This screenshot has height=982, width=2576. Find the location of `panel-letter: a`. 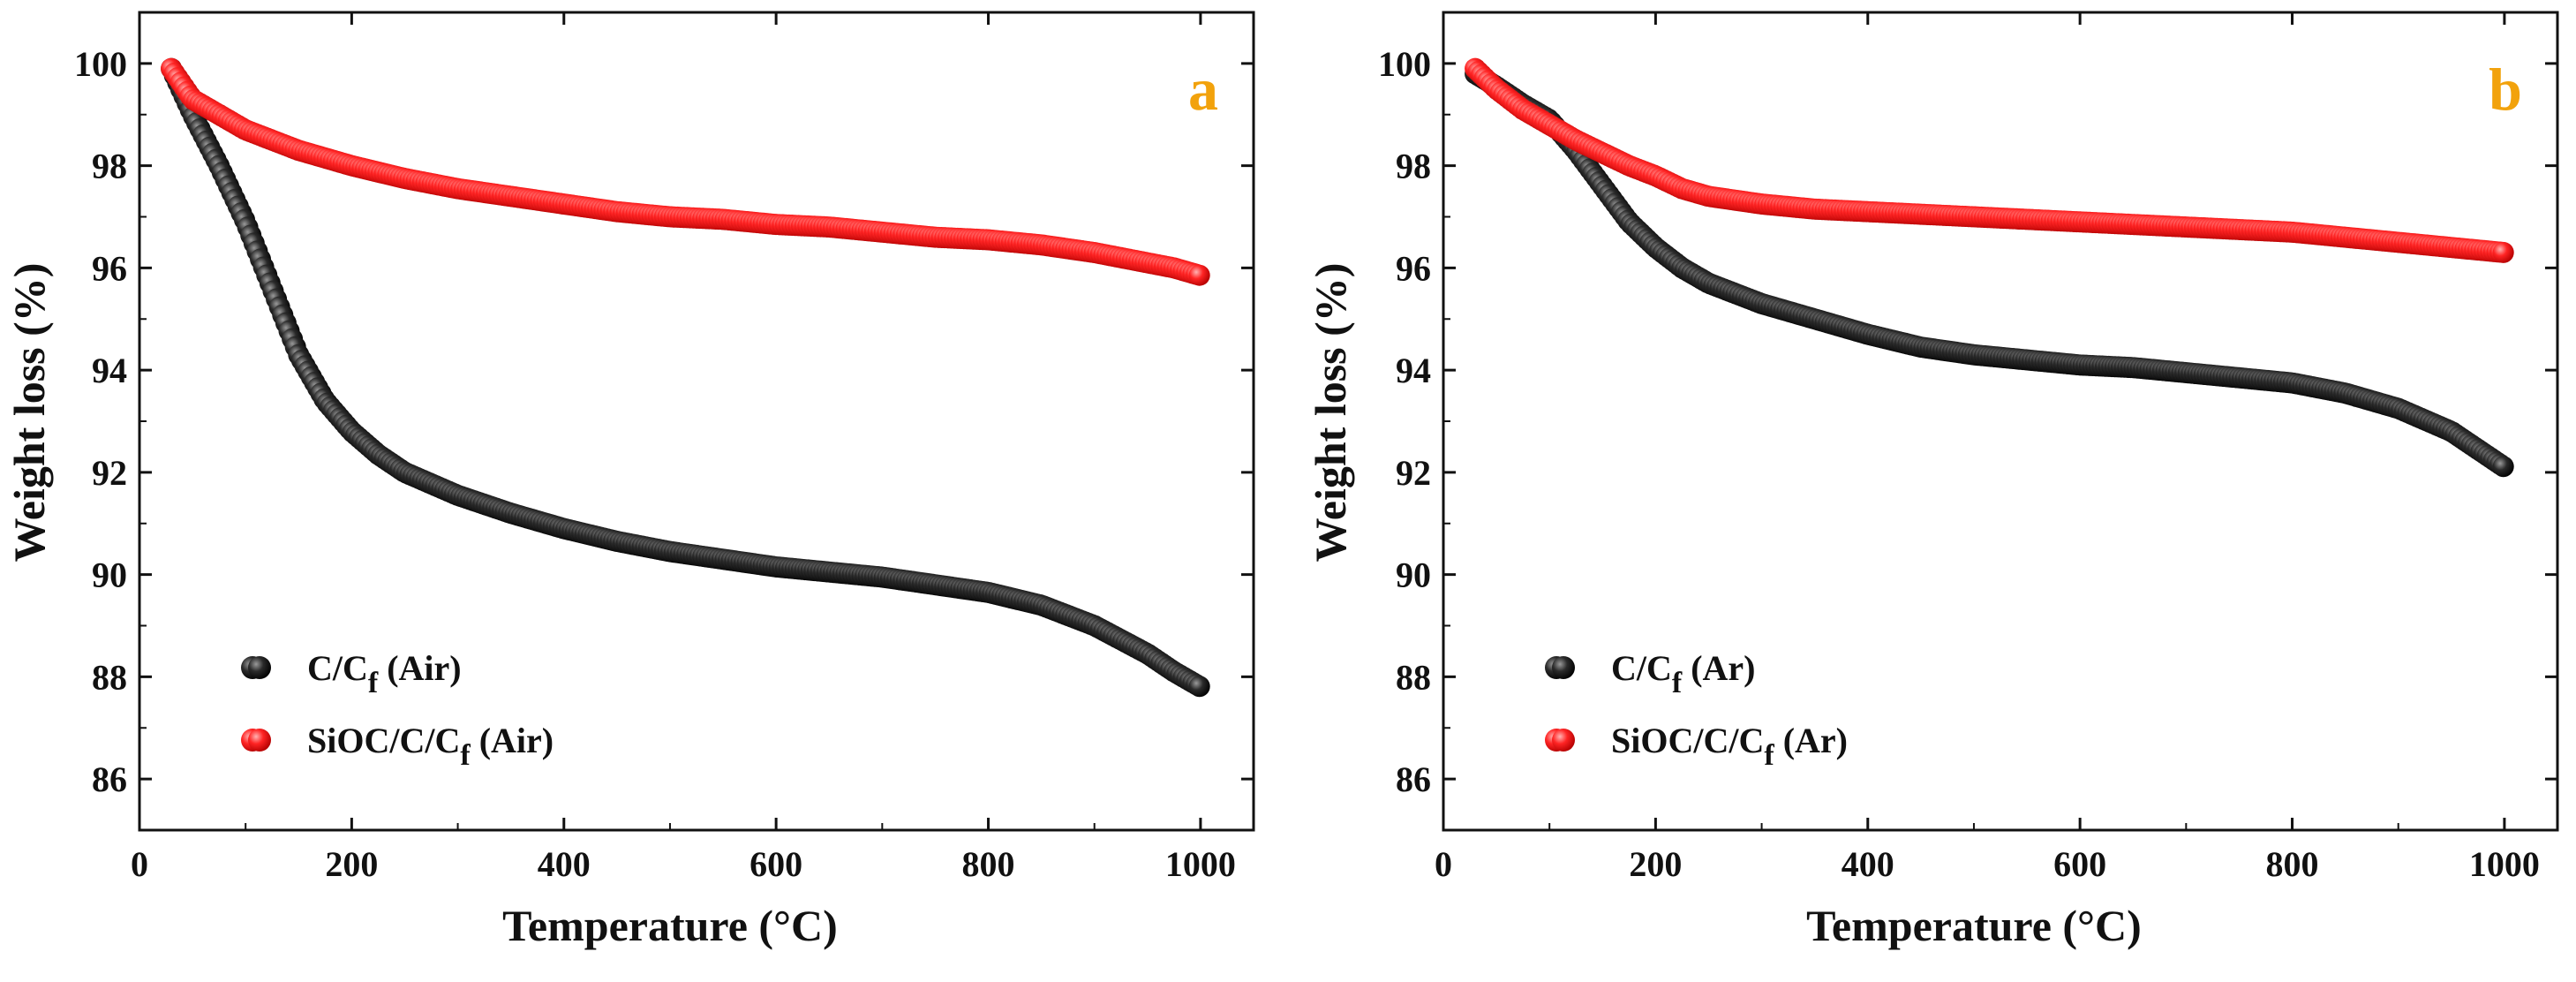

panel-letter: a is located at coordinates (1203, 89).